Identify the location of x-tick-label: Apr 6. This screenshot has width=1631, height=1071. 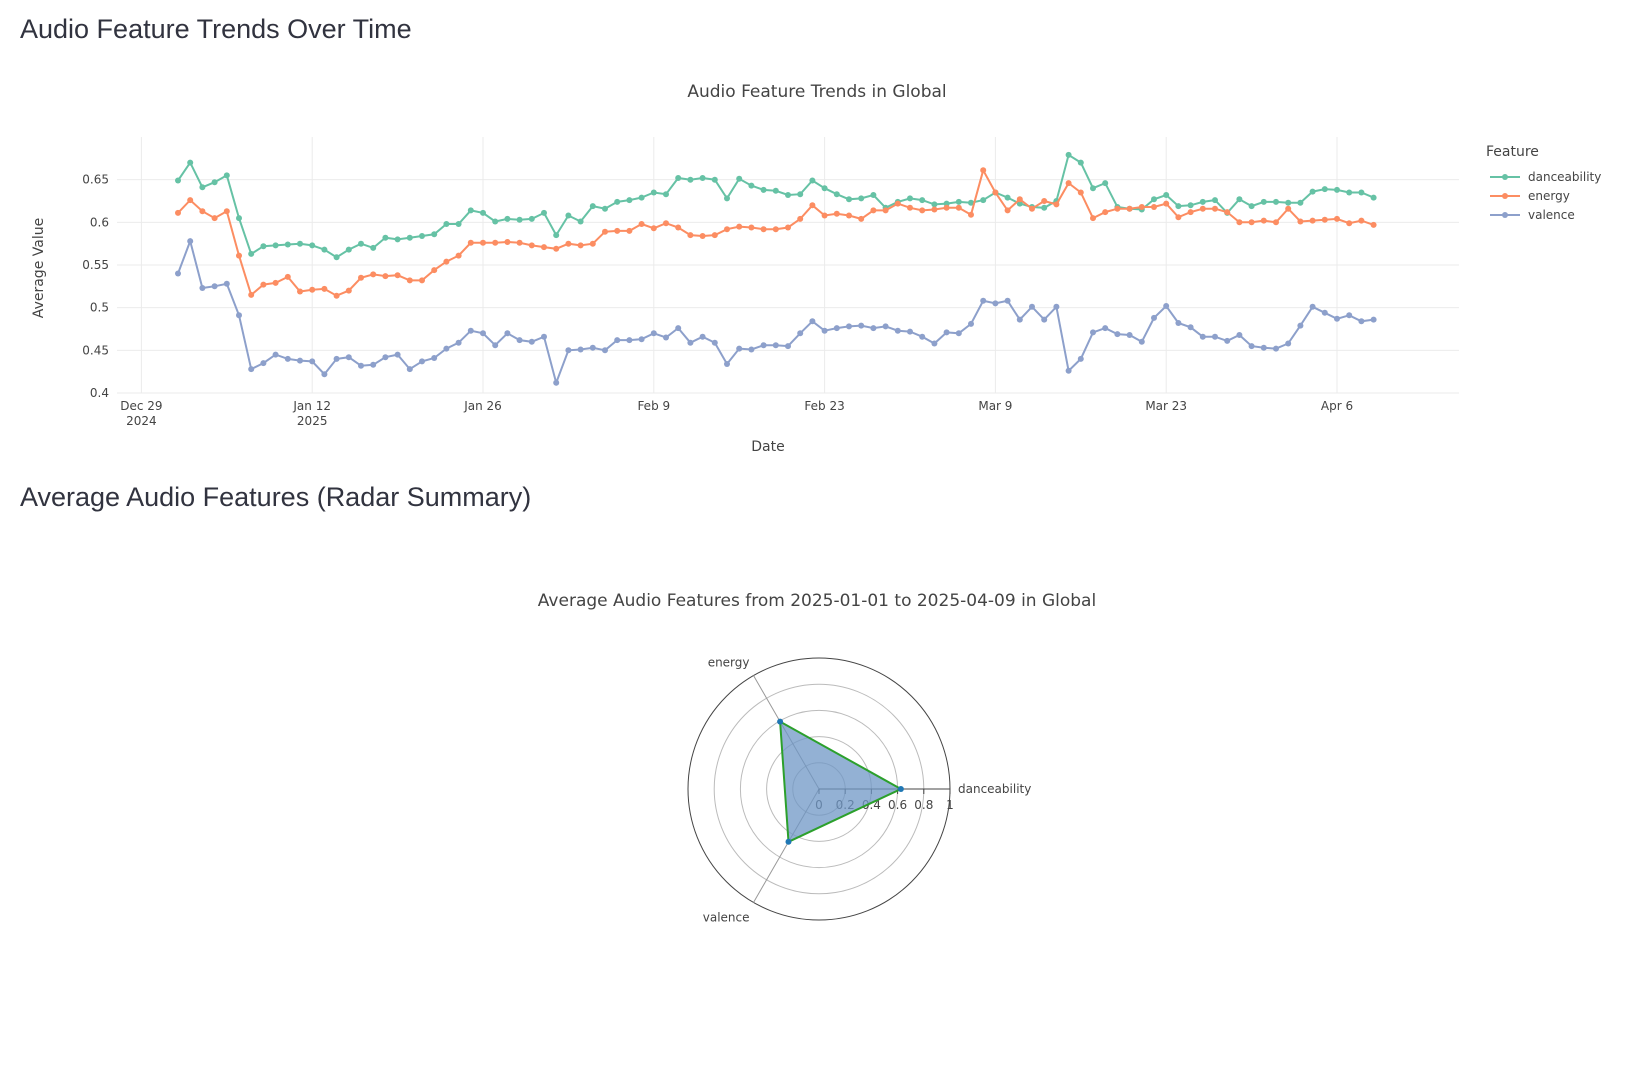
(1337, 406).